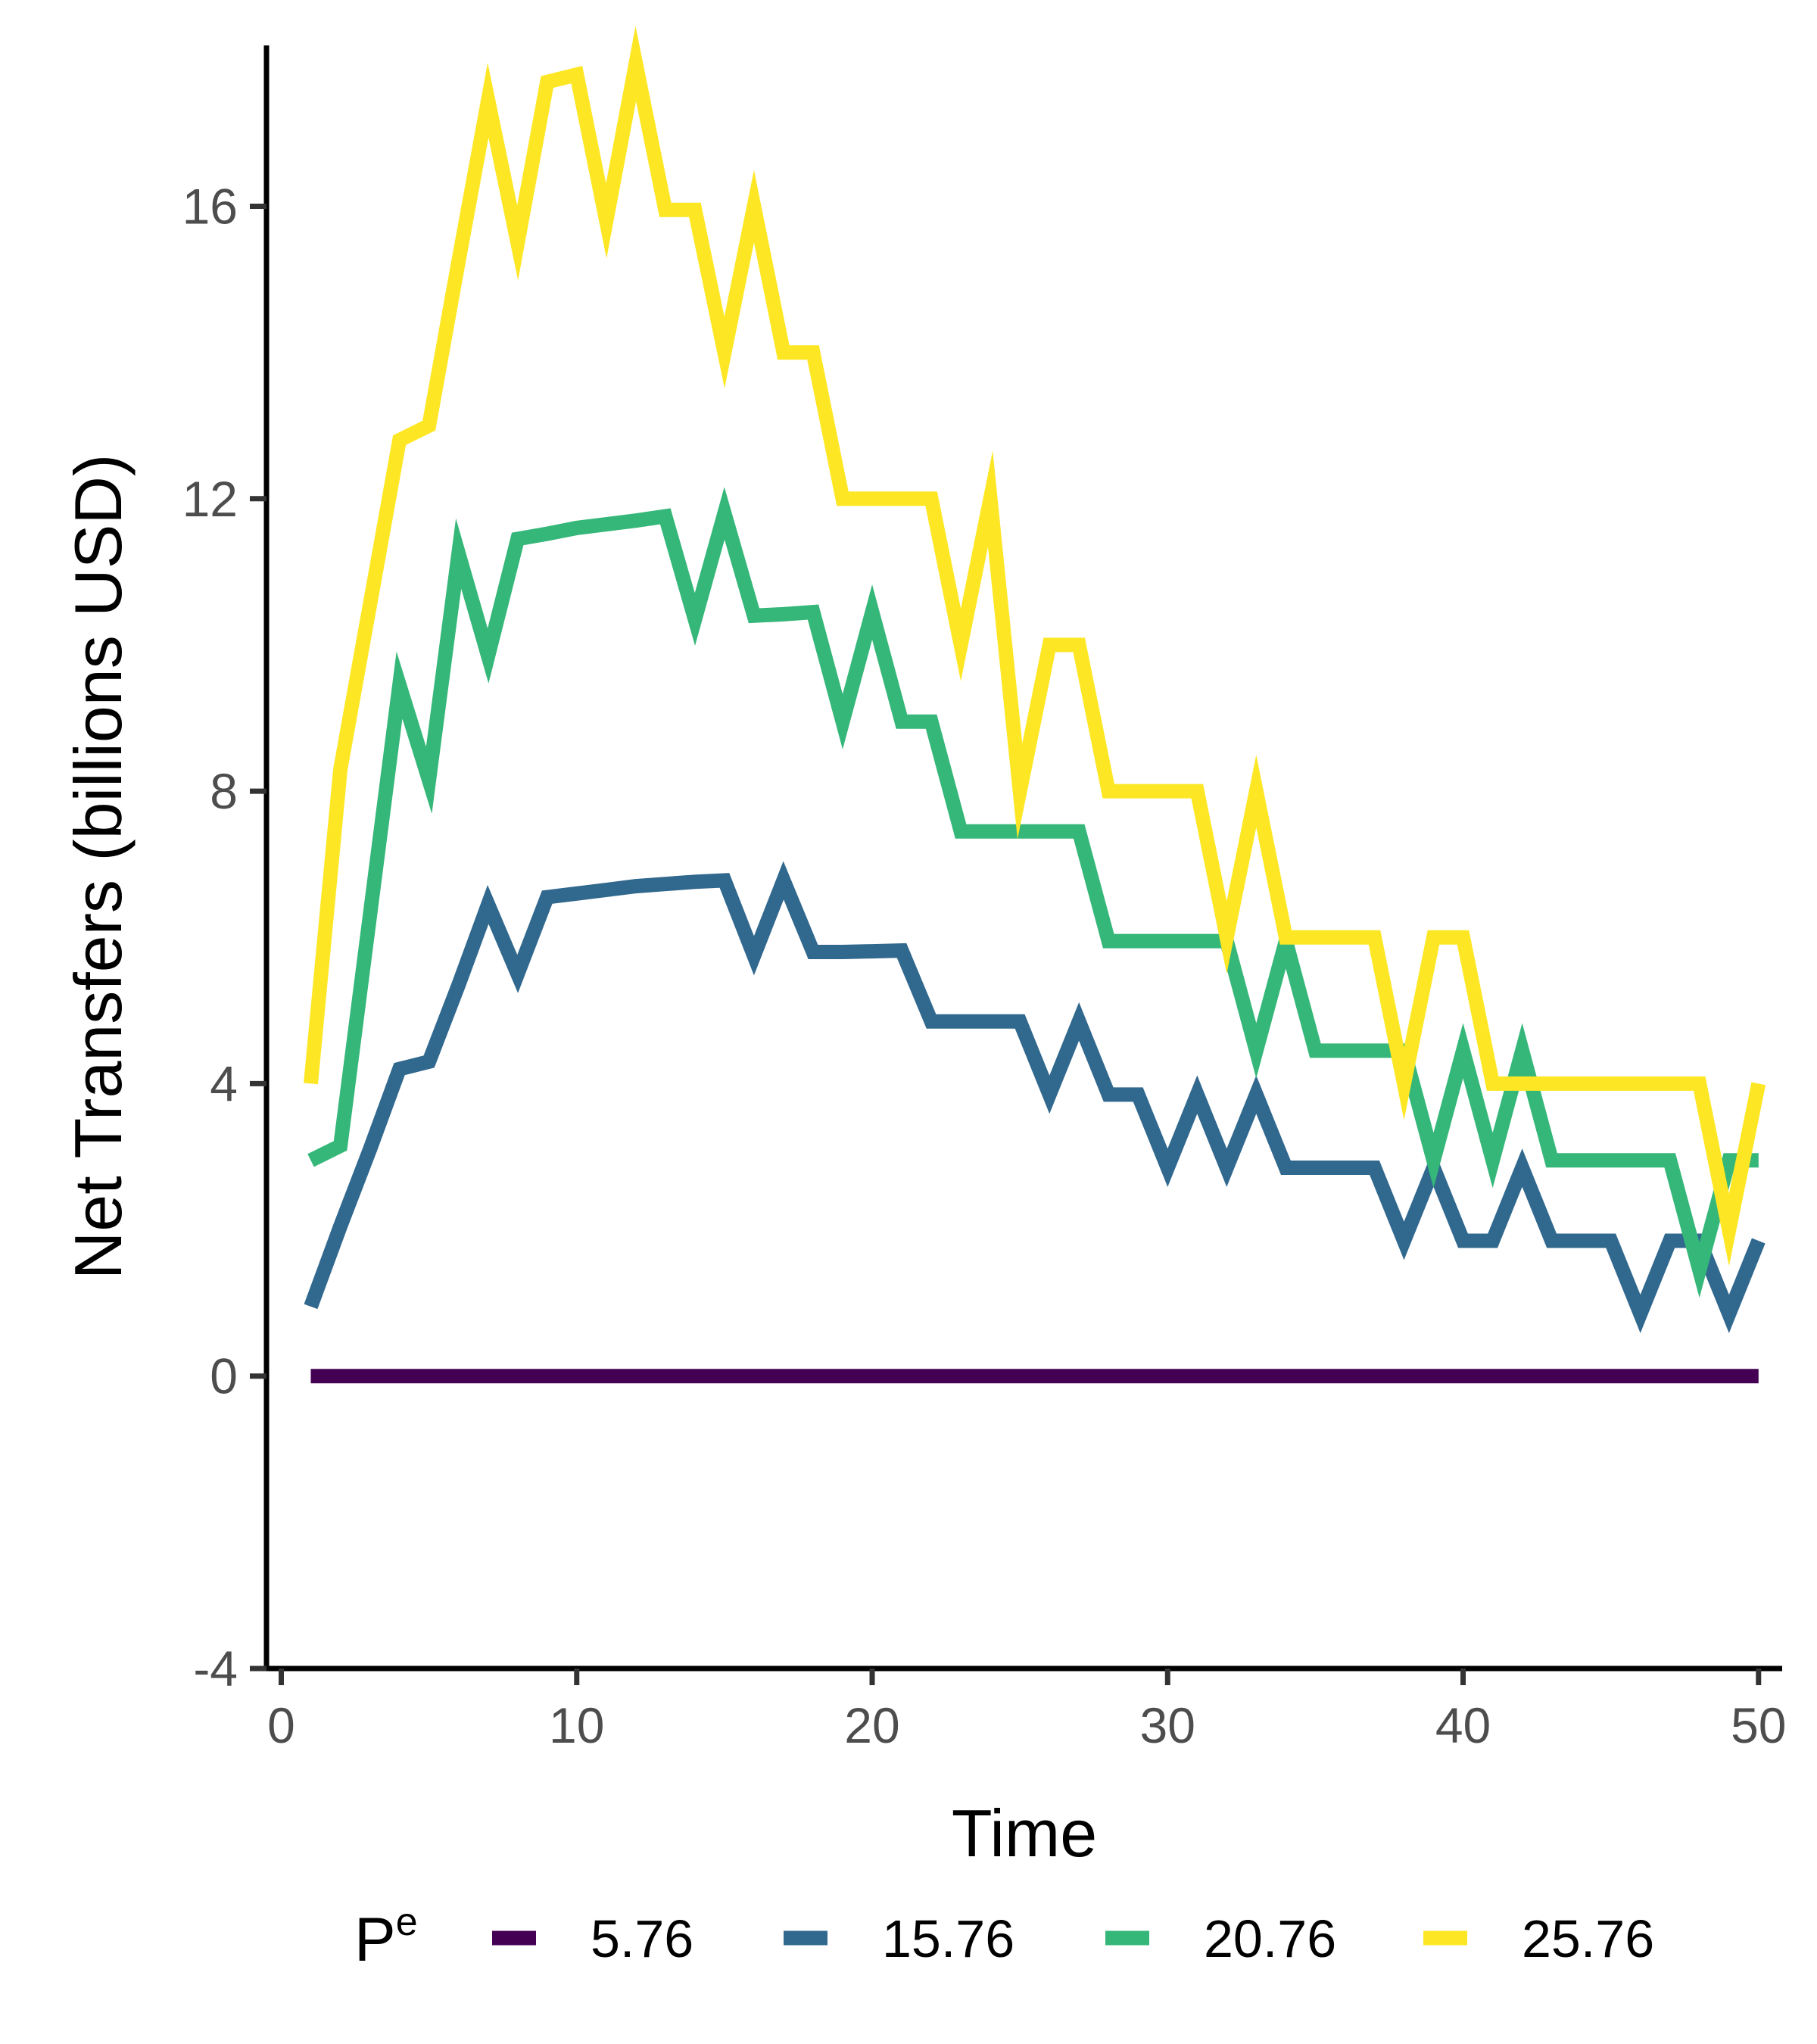  Describe the element at coordinates (215, 1669) in the screenshot. I see `y-tick-label: -4` at that location.